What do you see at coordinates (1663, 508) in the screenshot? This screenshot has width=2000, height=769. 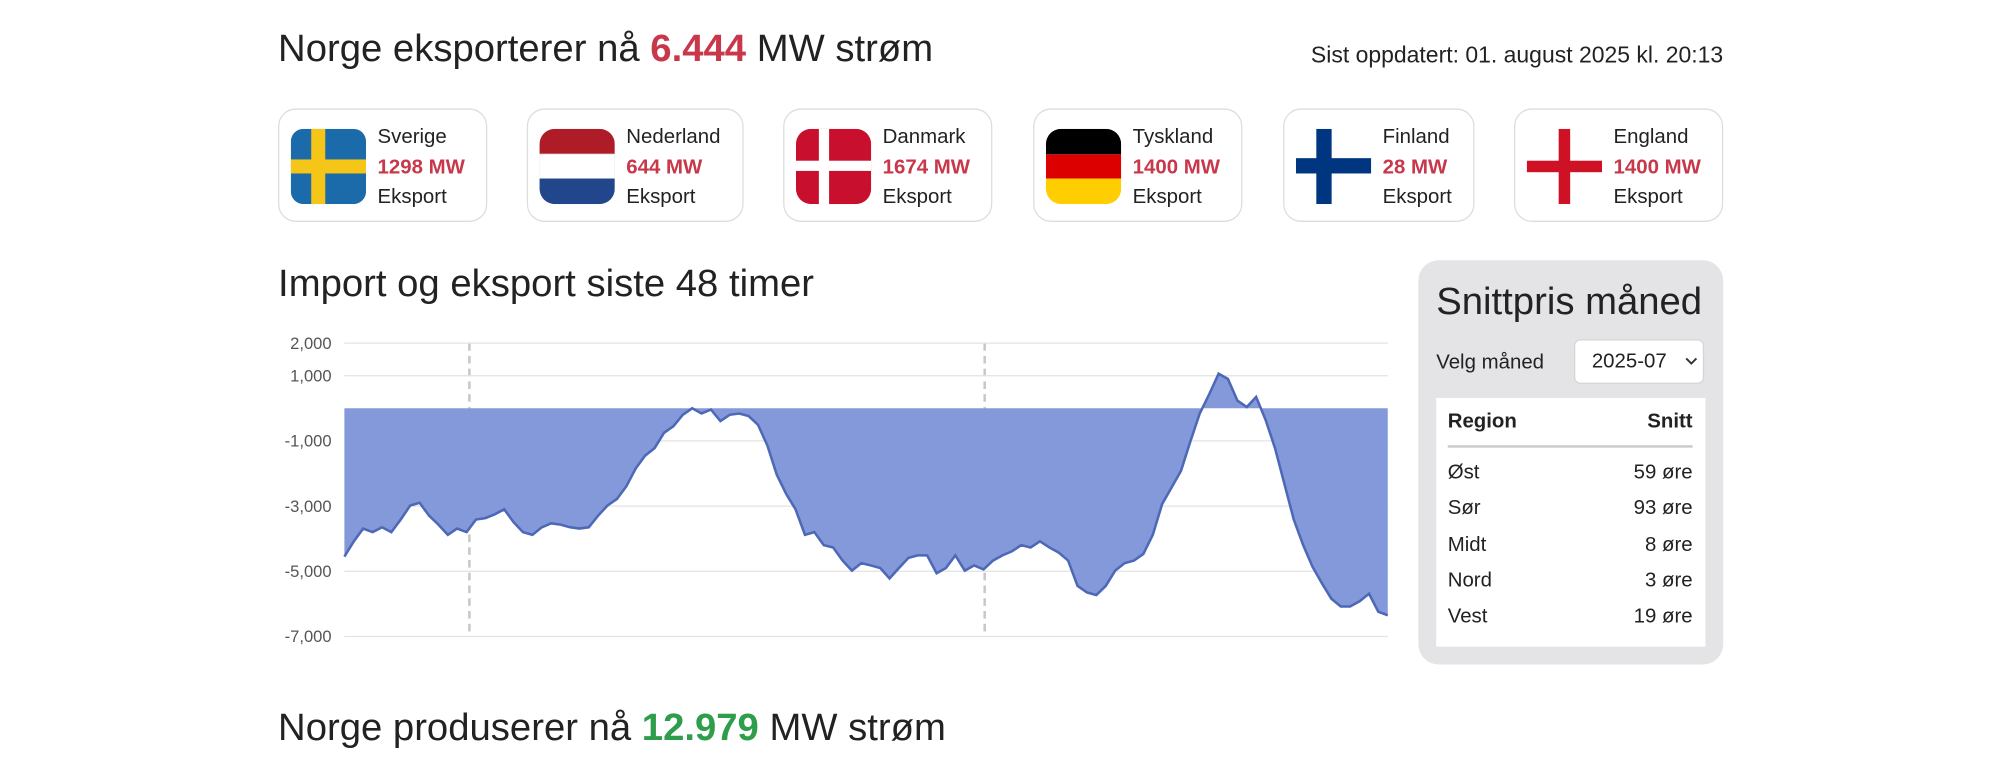 I see `table-cell: 93 øre` at bounding box center [1663, 508].